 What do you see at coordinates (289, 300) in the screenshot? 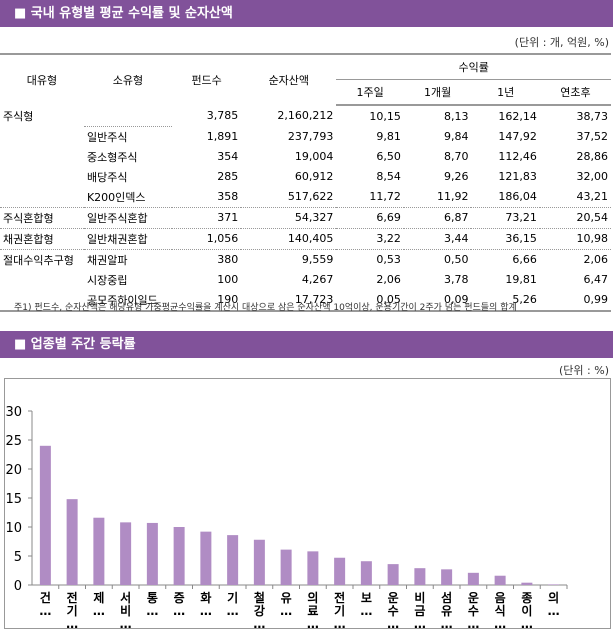
I see `table-cell: 17,723` at bounding box center [289, 300].